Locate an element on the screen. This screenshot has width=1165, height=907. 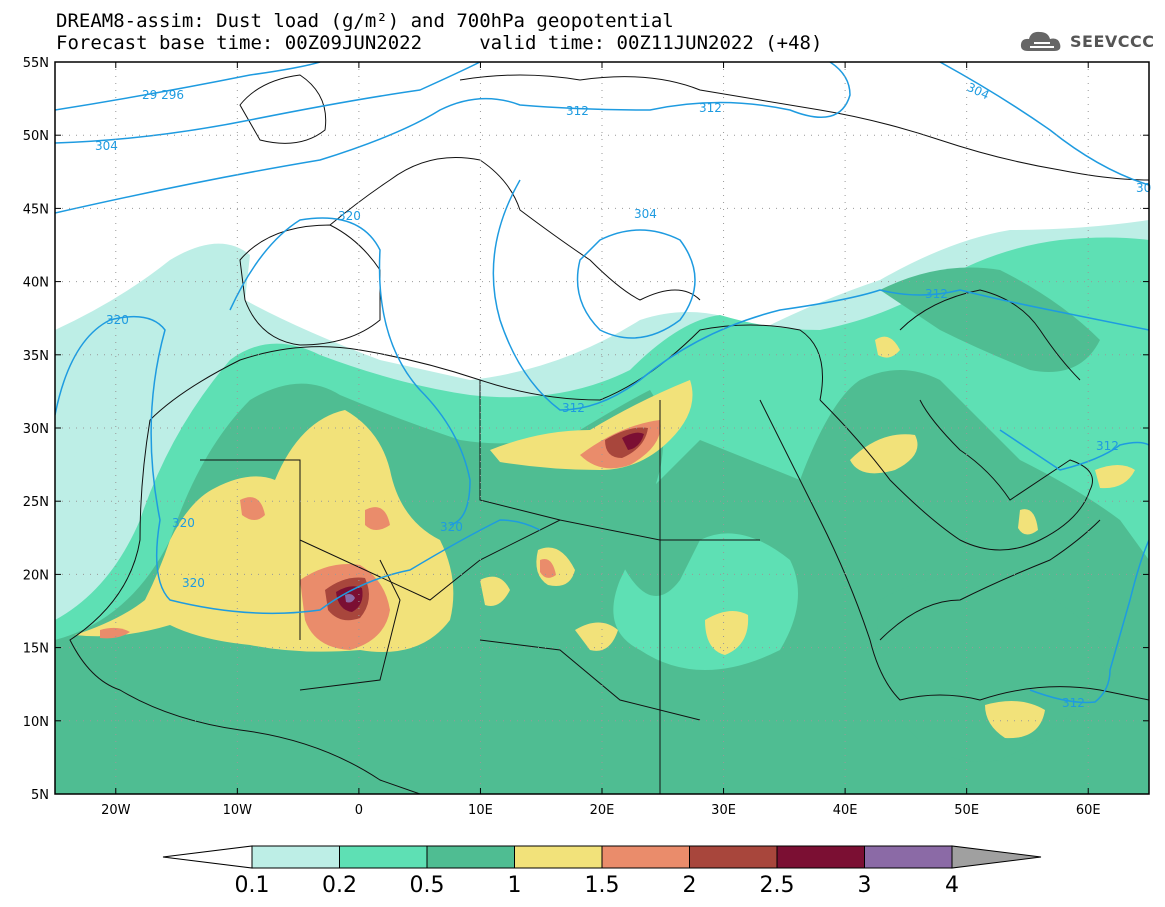
lat-tick-label: 20N is located at coordinates (36, 575).